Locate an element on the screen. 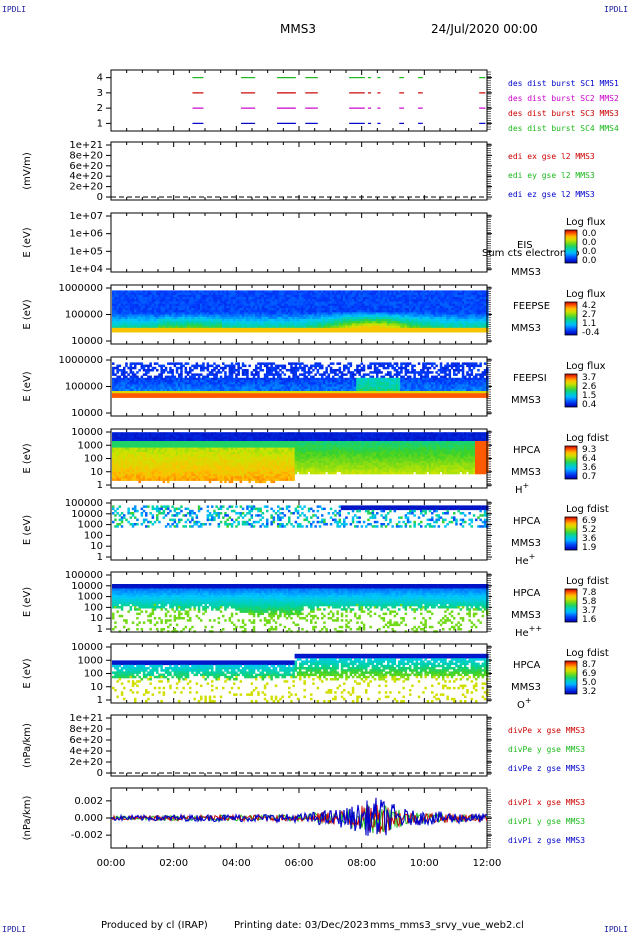 The height and width of the screenshot is (934, 630). y-tick-label: 1e+04 is located at coordinates (86, 269).